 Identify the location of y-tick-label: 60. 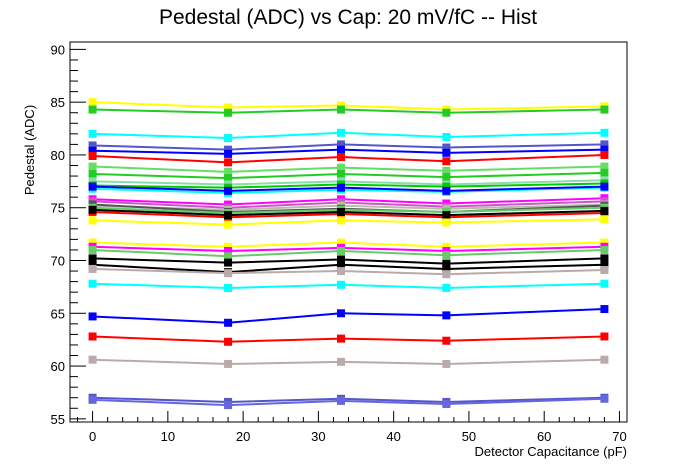
(58, 366).